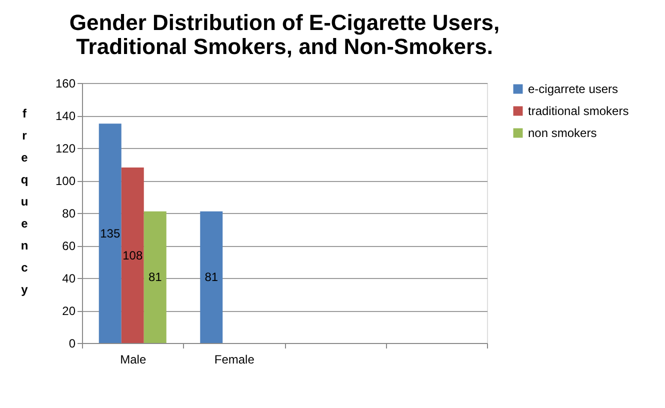  What do you see at coordinates (69, 213) in the screenshot?
I see `y-tick-label: 80` at bounding box center [69, 213].